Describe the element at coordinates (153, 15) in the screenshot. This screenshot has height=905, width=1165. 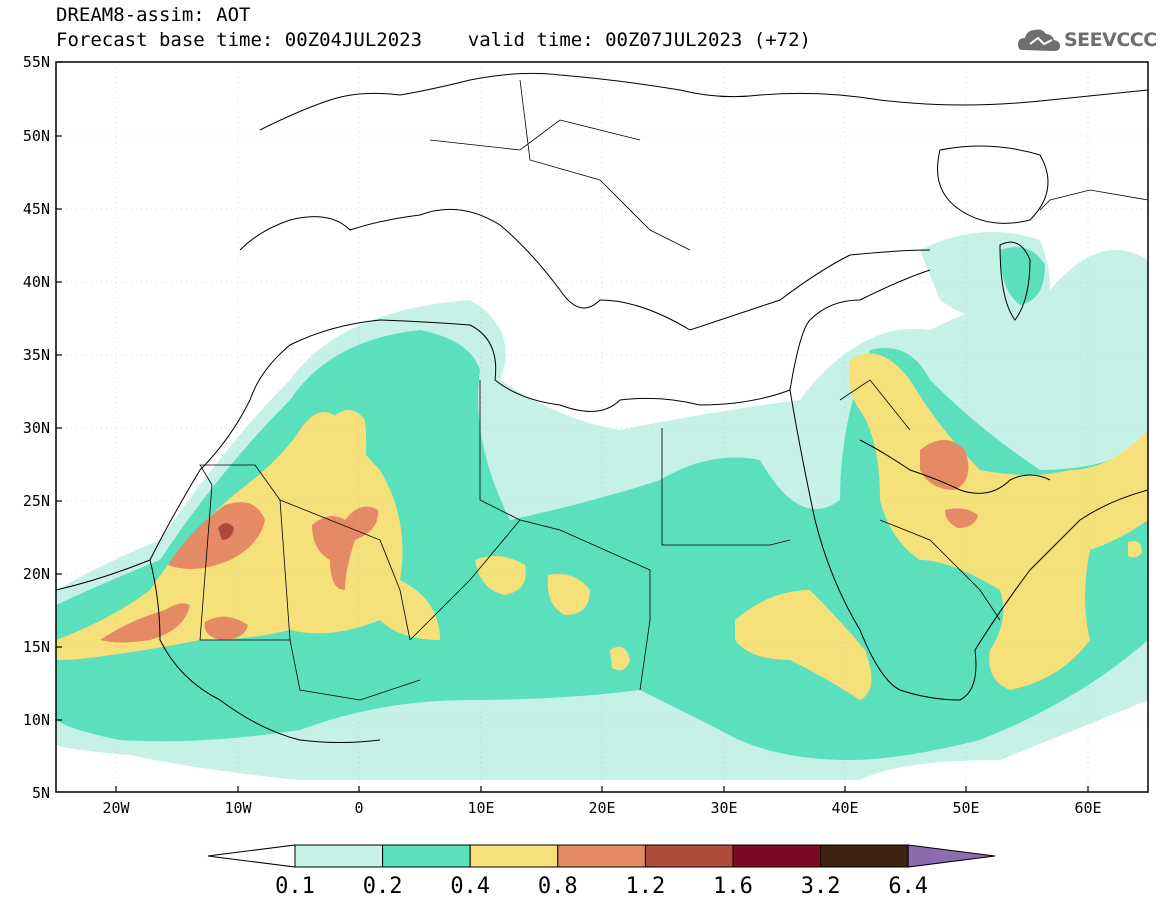
I see `map-title: DREAM8-assim: AOT` at that location.